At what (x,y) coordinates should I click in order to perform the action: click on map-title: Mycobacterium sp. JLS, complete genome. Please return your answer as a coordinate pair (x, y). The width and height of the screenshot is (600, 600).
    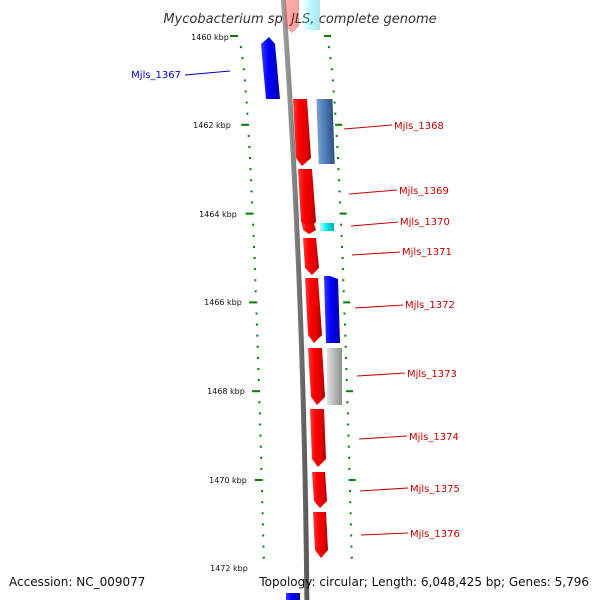
    Looking at the image, I should click on (299, 19).